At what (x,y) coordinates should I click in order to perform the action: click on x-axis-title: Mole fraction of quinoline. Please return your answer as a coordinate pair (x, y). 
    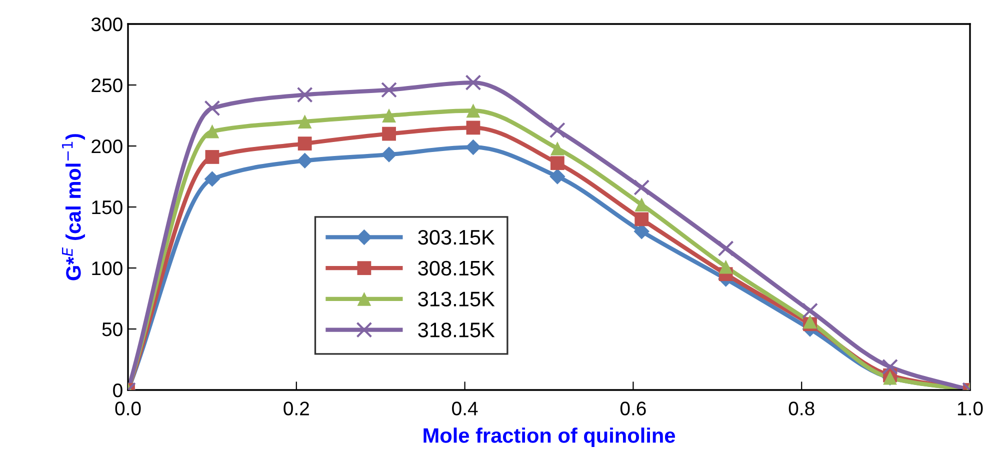
    Looking at the image, I should click on (550, 437).